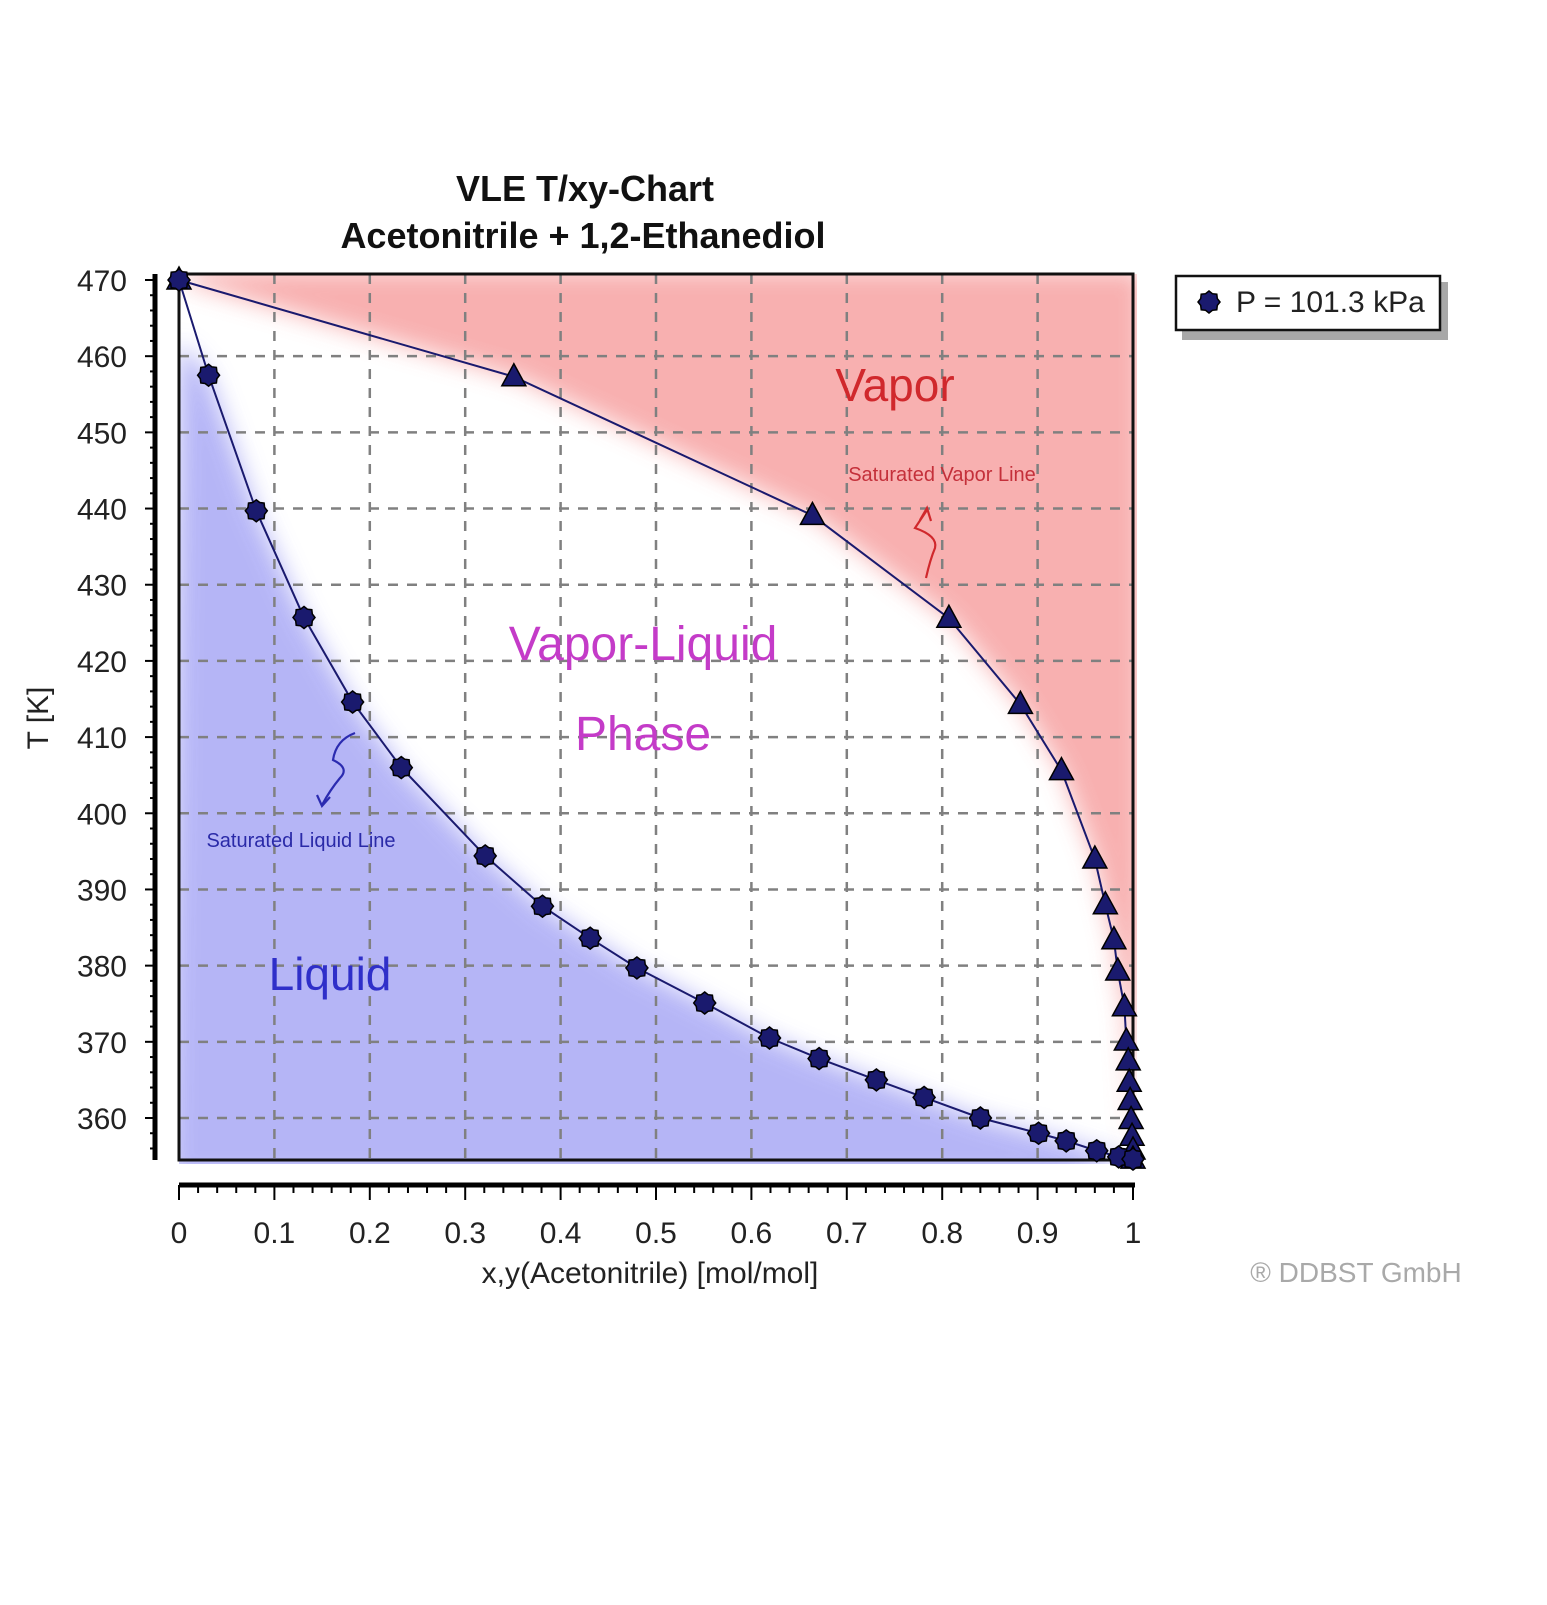 Image resolution: width=1547 pixels, height=1605 pixels. Describe the element at coordinates (102, 510) in the screenshot. I see `y-tick-label: 440` at that location.